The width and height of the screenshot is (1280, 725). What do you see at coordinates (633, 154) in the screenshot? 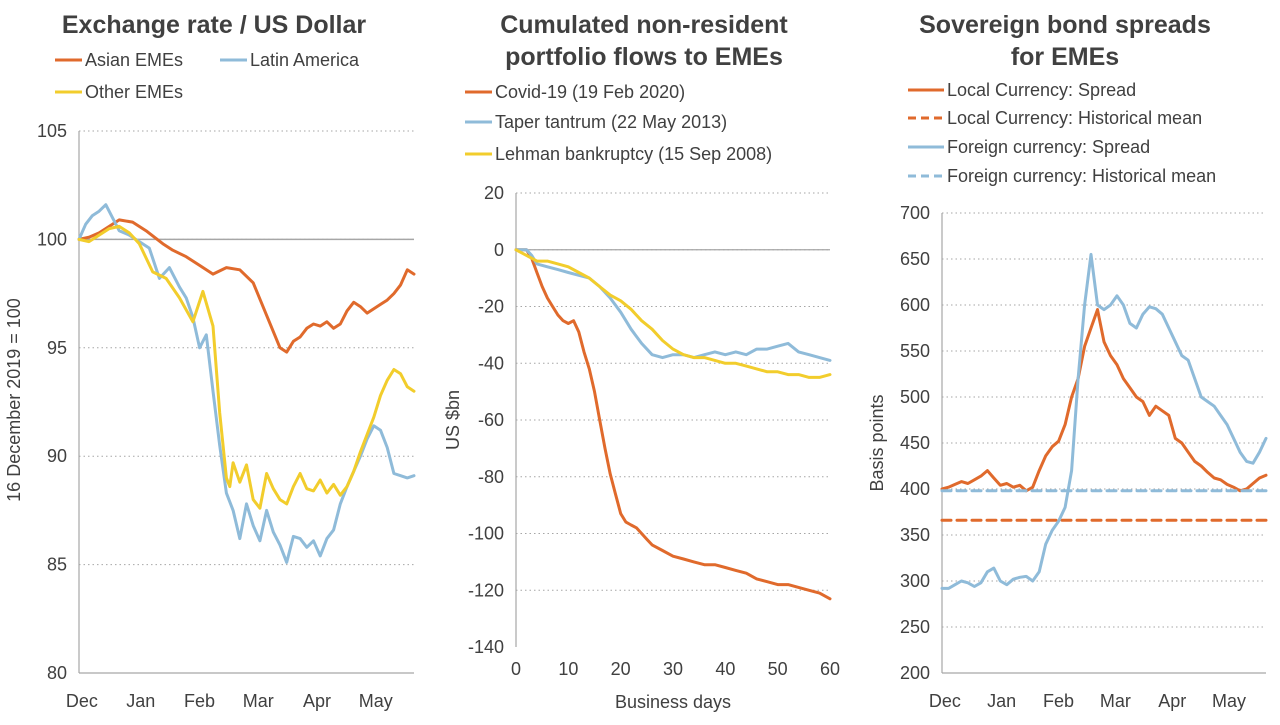
I see `legend-label: Lehman bankruptcy (15 Sep 2008)` at bounding box center [633, 154].